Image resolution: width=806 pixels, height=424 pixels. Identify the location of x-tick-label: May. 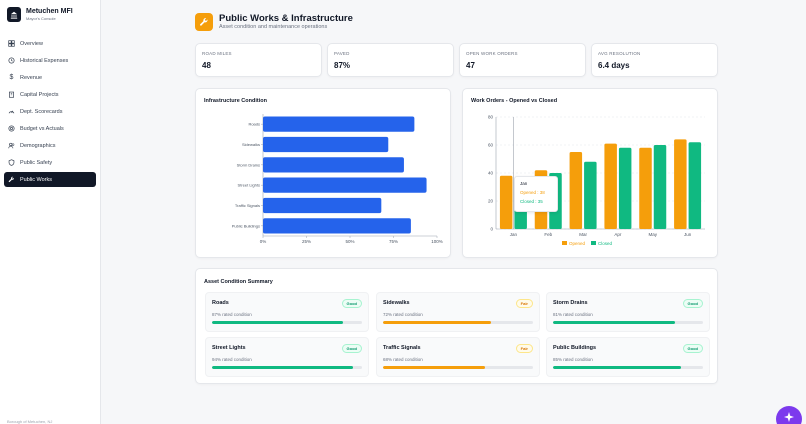
(652, 234).